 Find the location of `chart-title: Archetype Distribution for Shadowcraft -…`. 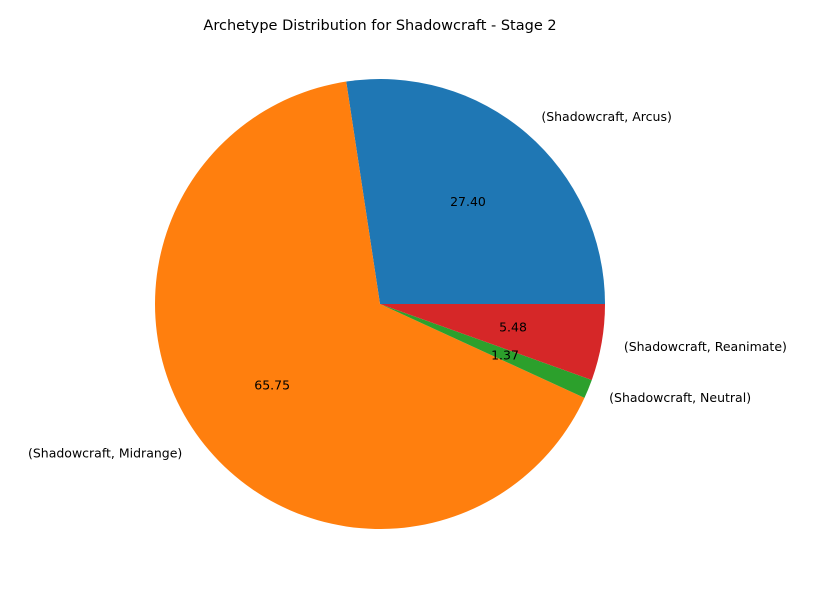

chart-title: Archetype Distribution for Shadowcraft -… is located at coordinates (379, 26).